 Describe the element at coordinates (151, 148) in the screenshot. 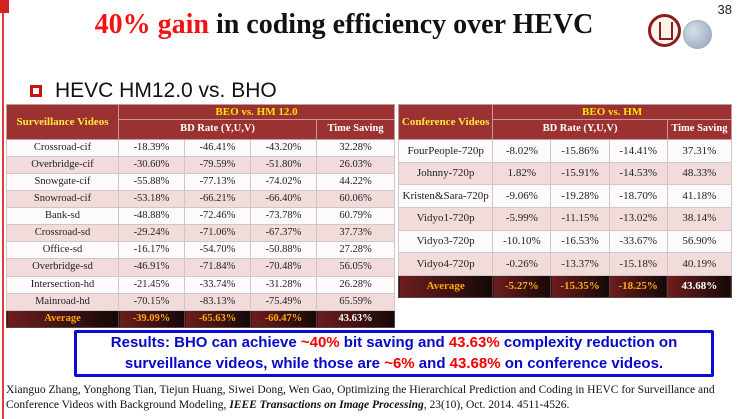

I see `metric-cell: -18.39%` at that location.